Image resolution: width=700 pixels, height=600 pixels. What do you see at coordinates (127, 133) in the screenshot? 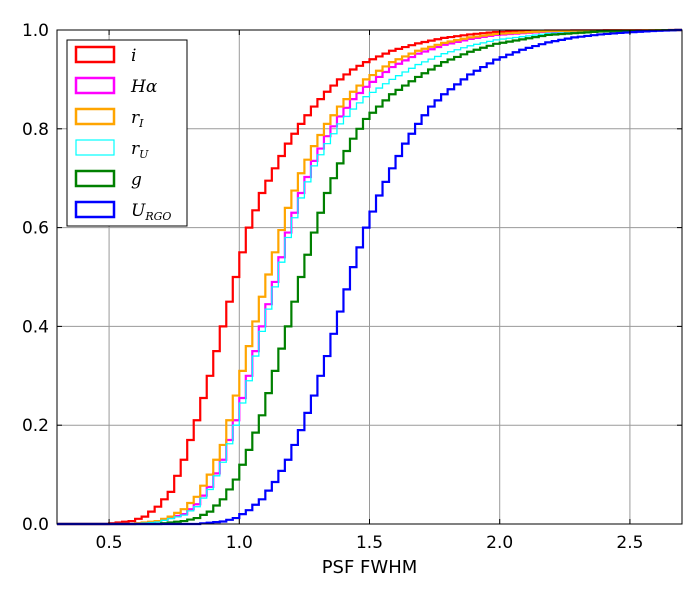
I see `legend-box` at bounding box center [127, 133].